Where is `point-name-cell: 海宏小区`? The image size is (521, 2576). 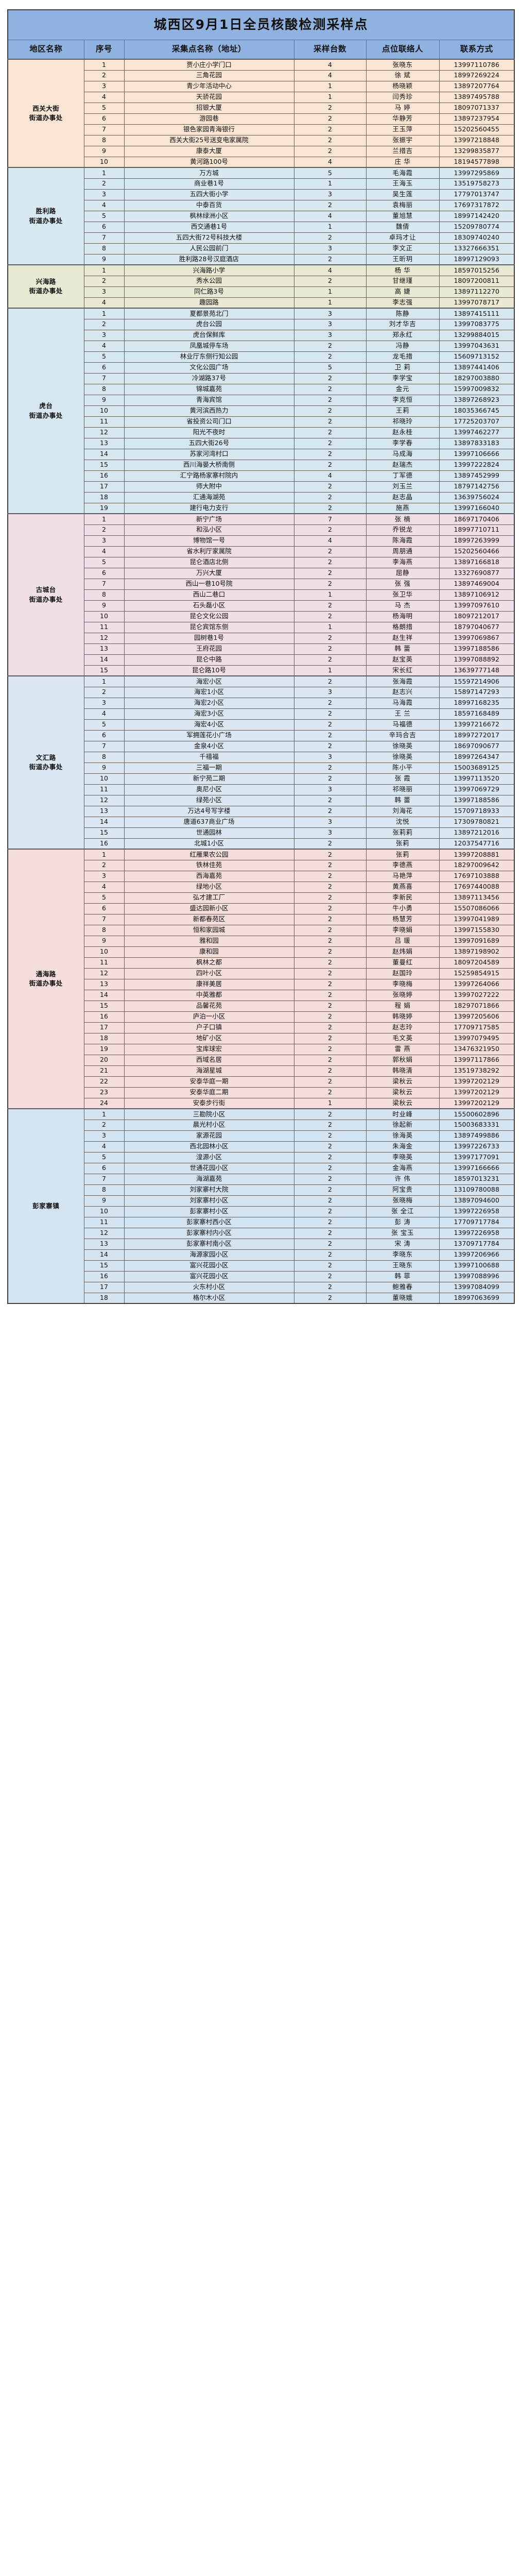 point-name-cell: 海宏小区 is located at coordinates (209, 681).